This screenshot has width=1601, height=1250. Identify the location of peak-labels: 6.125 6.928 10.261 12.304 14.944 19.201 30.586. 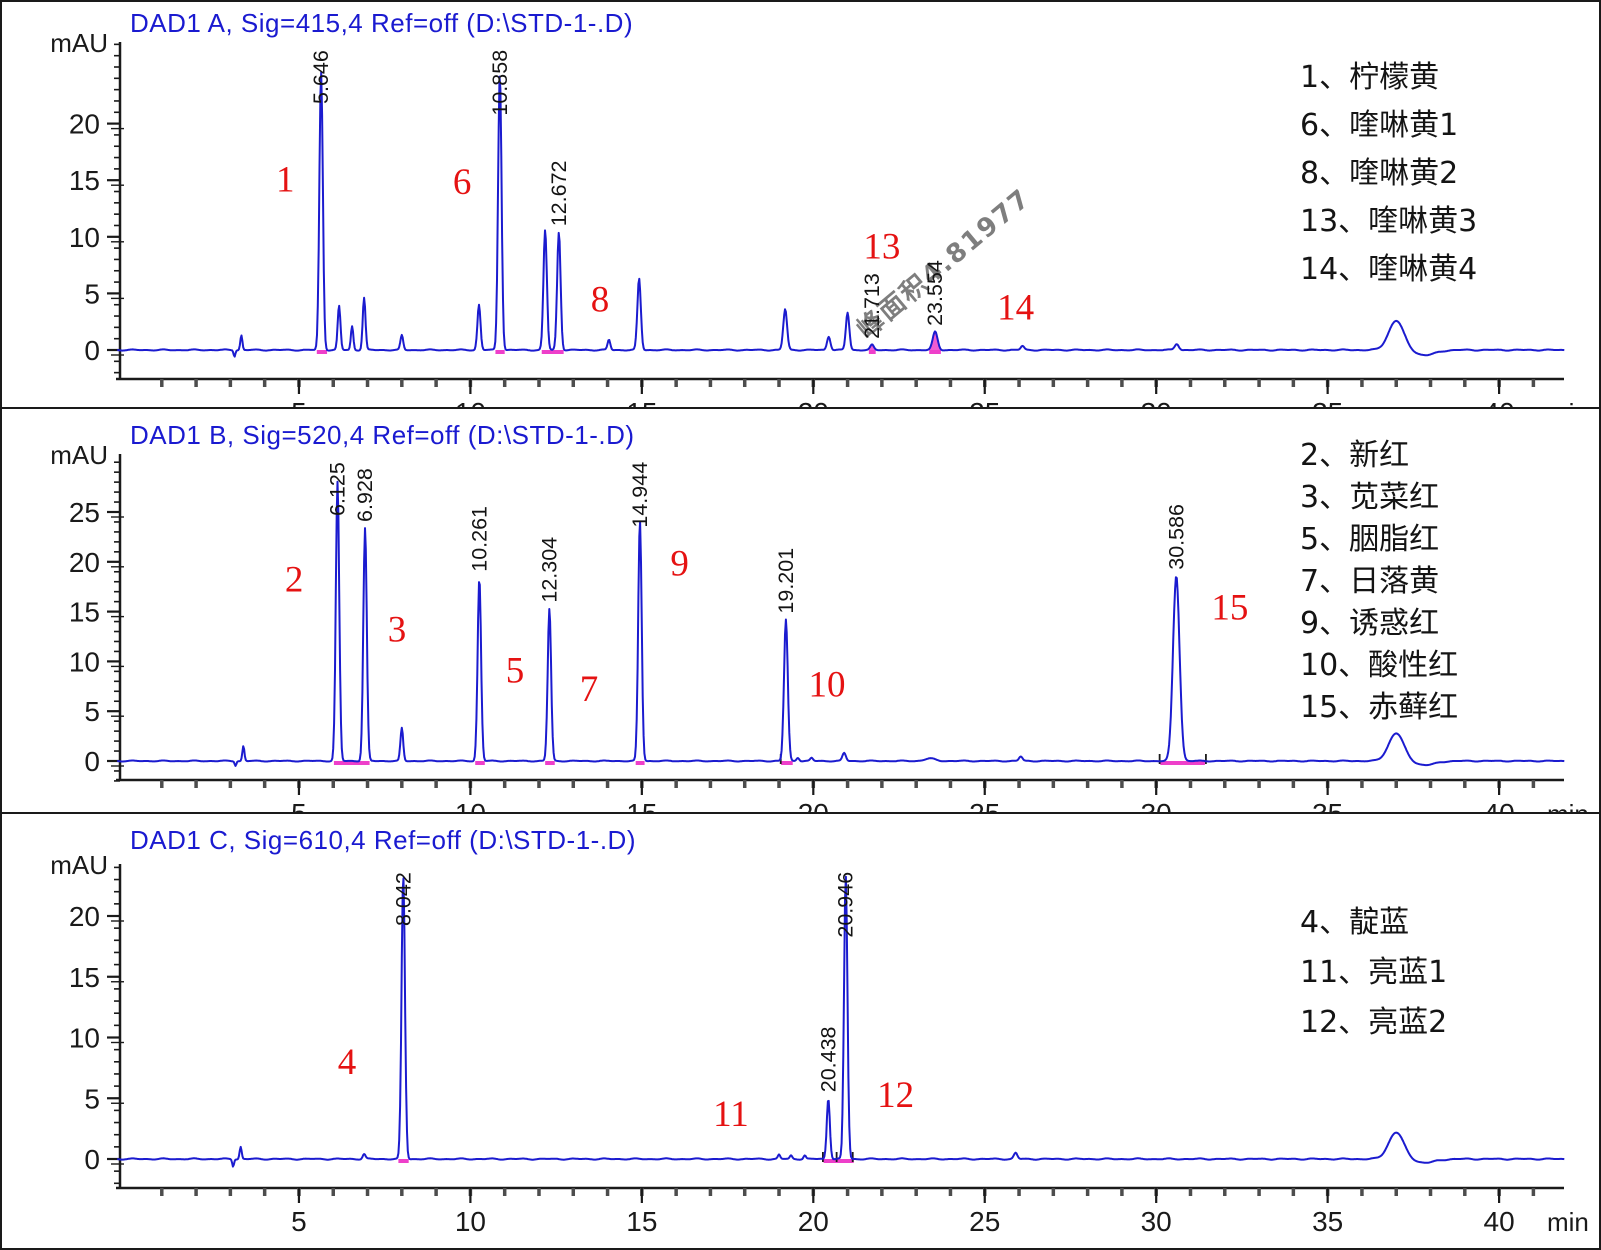
(757, 538).